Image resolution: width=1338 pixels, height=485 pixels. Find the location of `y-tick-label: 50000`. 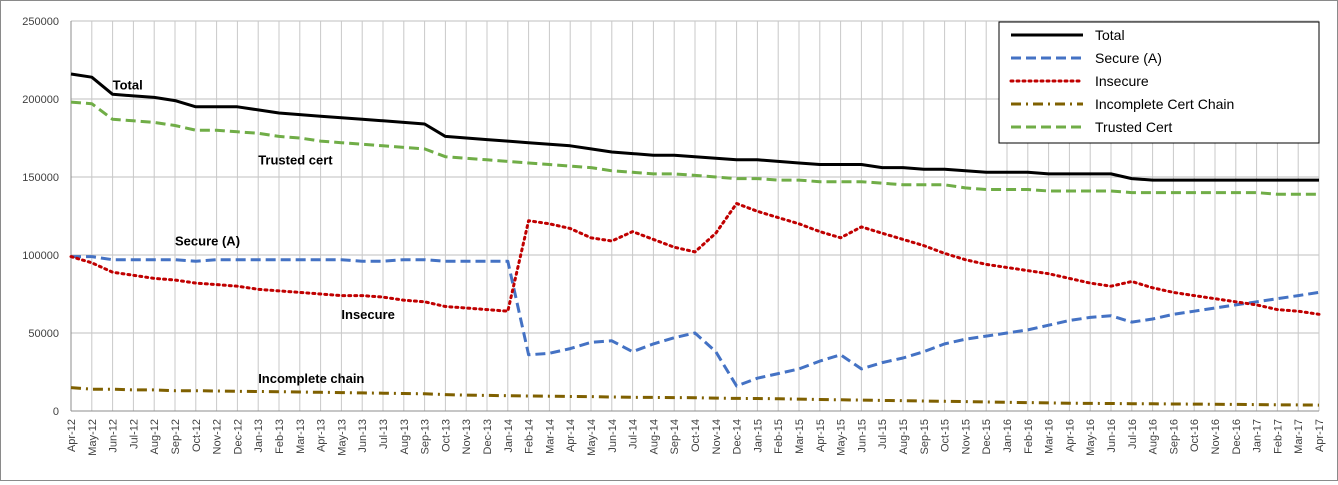

y-tick-label: 50000 is located at coordinates (43, 334).